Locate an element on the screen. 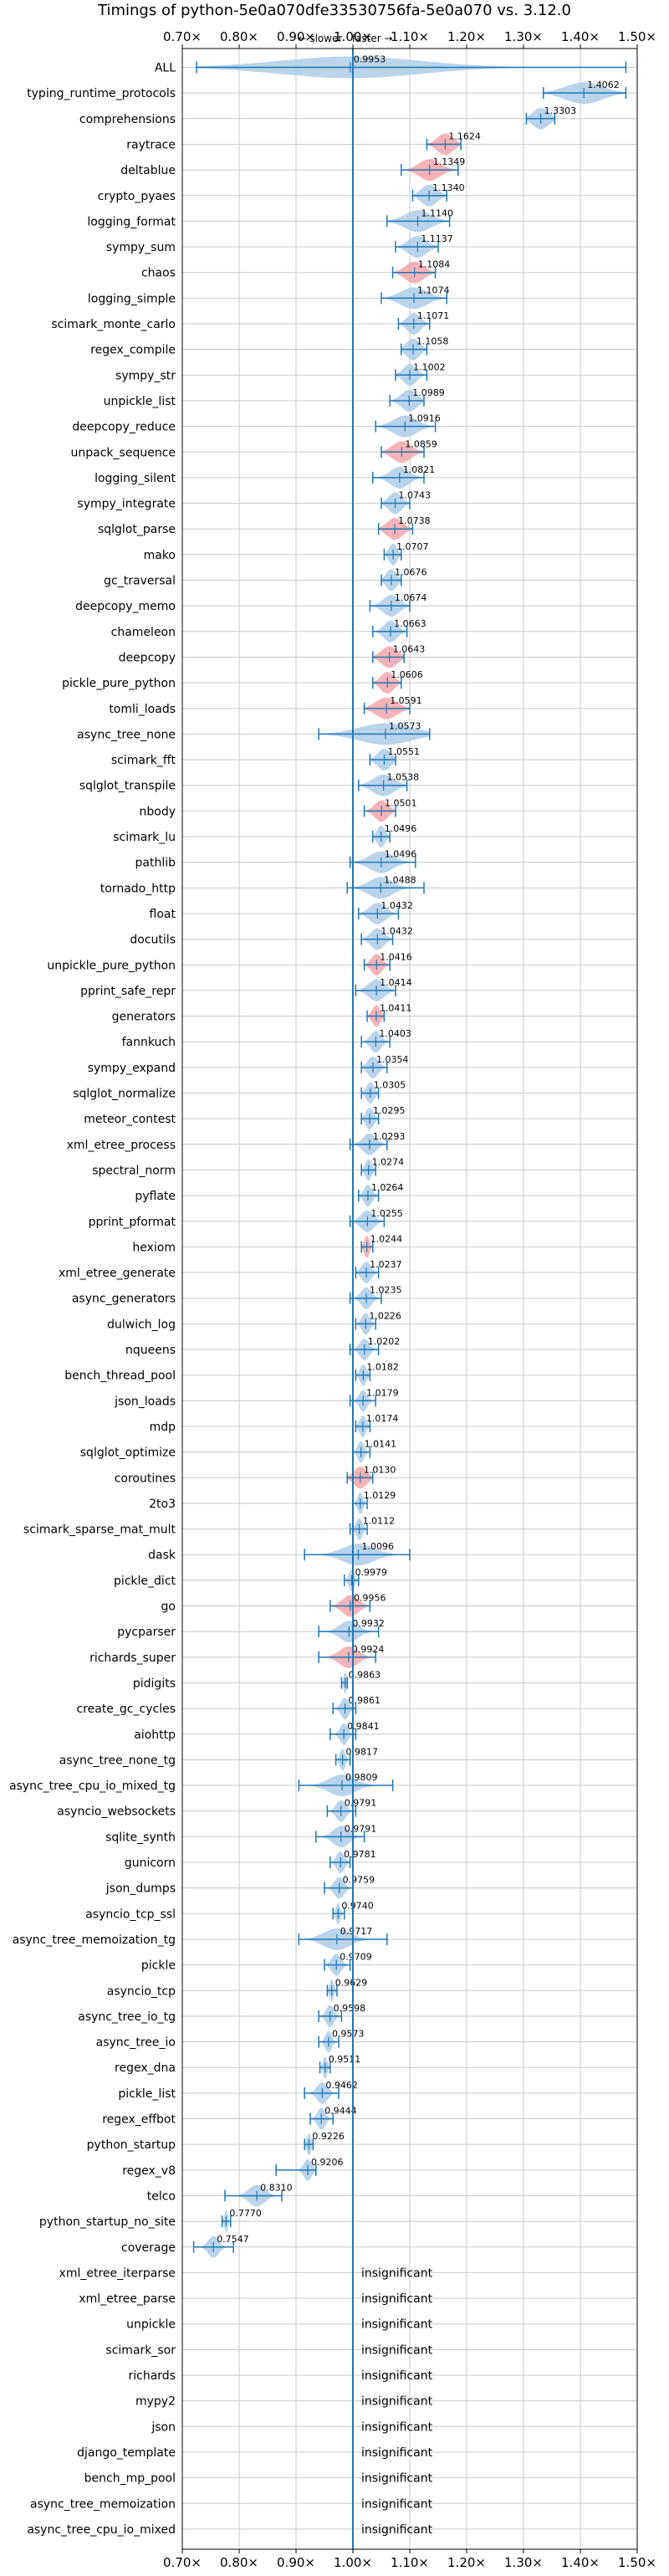 This screenshot has height=2576, width=669. row-label: hexiom is located at coordinates (154, 1248).